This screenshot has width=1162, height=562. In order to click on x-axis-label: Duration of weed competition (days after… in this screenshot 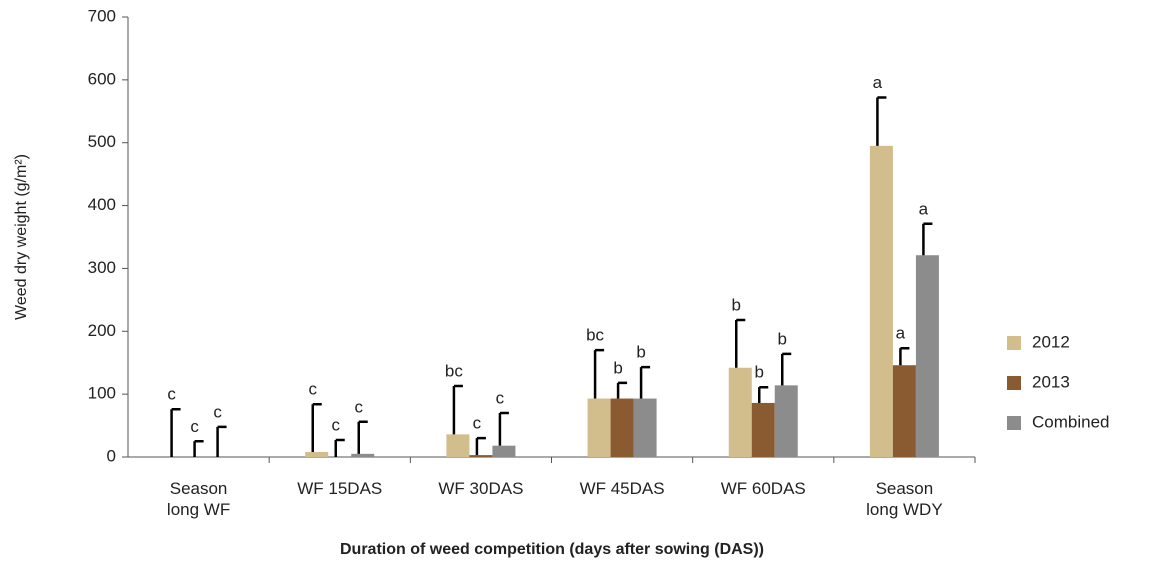, I will do `click(552, 549)`.